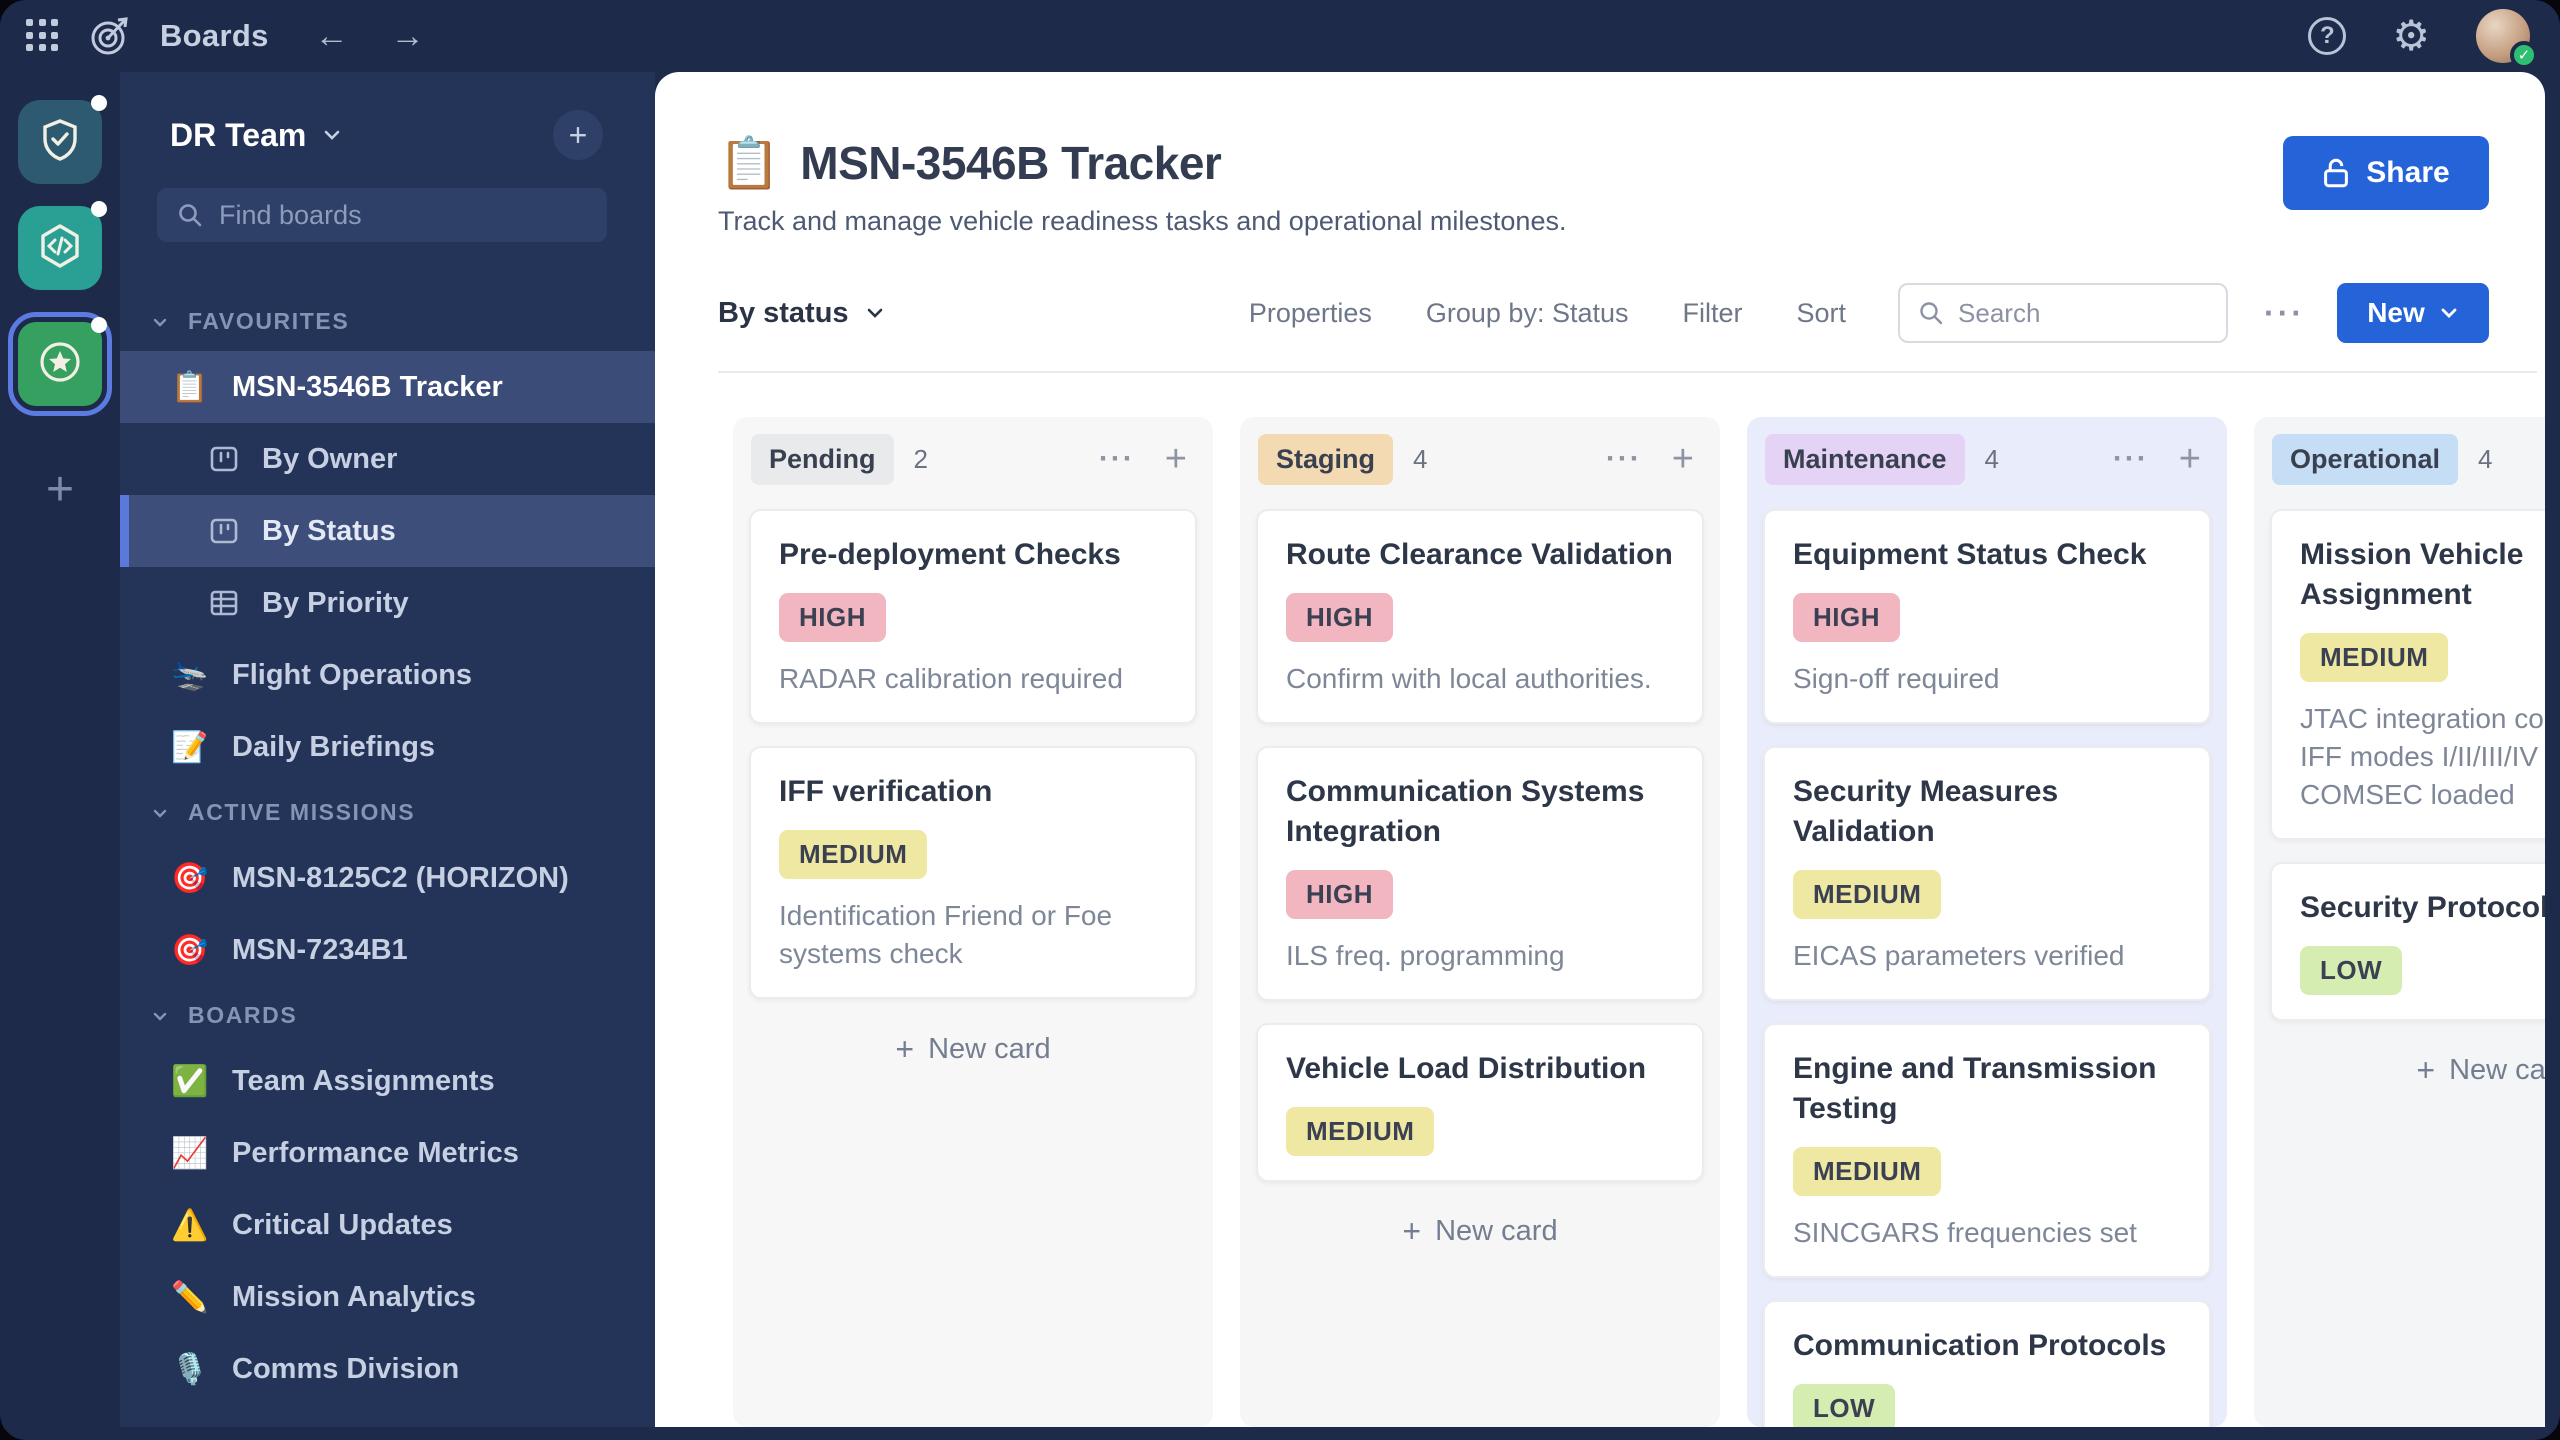  I want to click on section-header-boards: BOARDS, so click(387, 1015).